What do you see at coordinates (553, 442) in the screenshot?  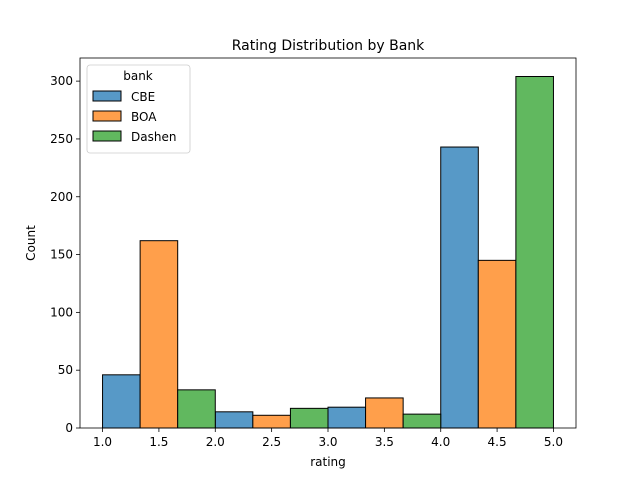 I see `x-tick-label: 5.0` at bounding box center [553, 442].